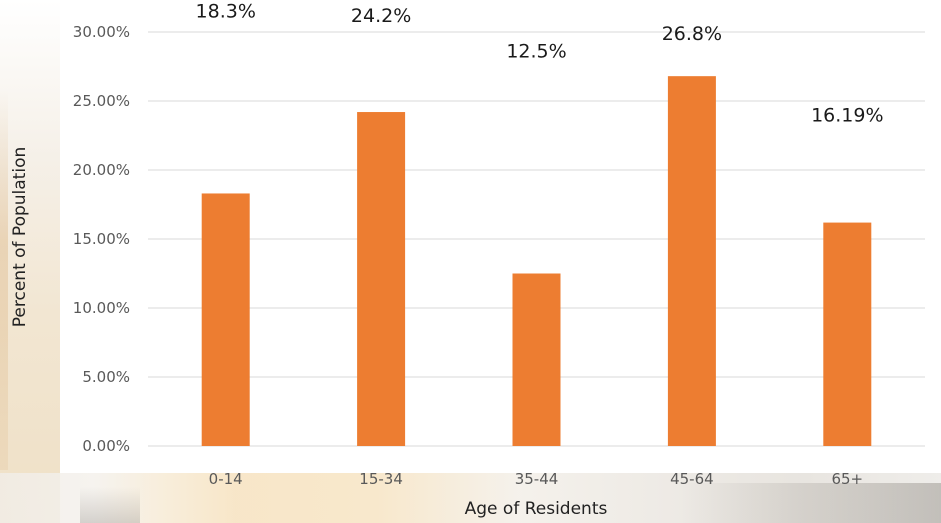 This screenshot has height=523, width=941. I want to click on y-tick-label: 30.00%, so click(101, 32).